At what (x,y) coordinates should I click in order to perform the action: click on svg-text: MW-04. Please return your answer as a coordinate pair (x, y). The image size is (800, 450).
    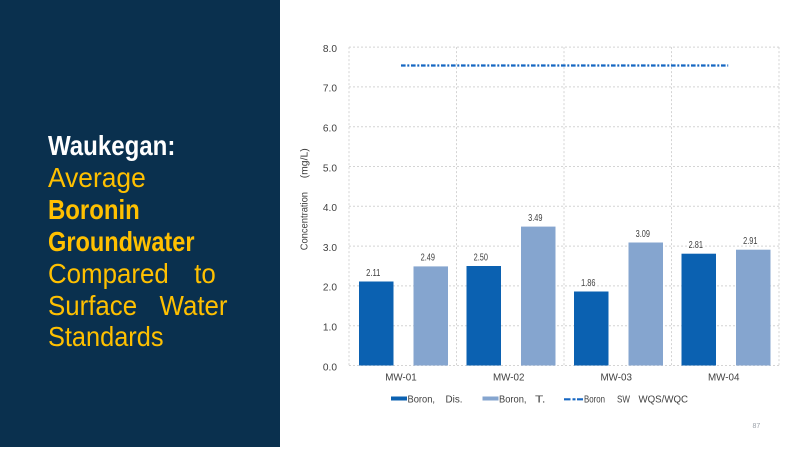
    Looking at the image, I should click on (724, 378).